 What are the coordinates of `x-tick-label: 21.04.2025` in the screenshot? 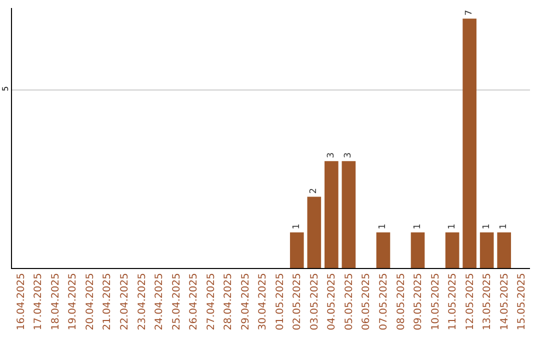 It's located at (108, 301).